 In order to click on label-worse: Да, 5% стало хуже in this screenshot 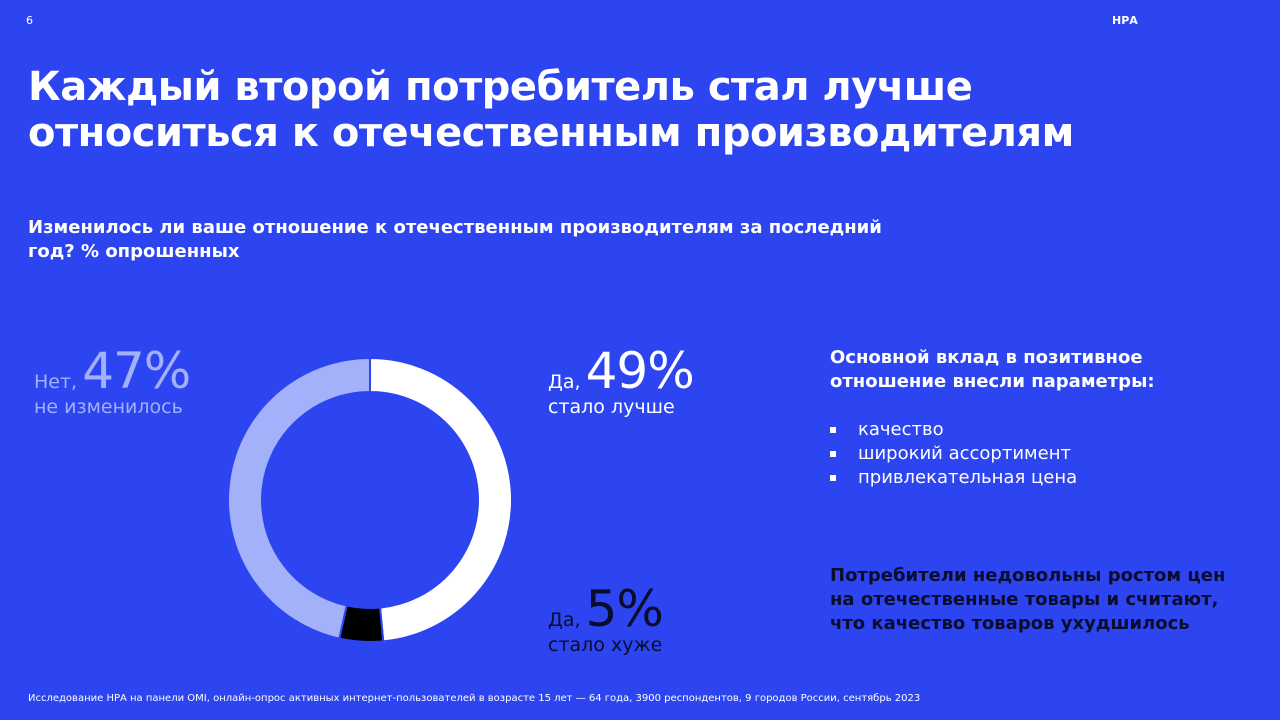, I will do `click(606, 620)`.